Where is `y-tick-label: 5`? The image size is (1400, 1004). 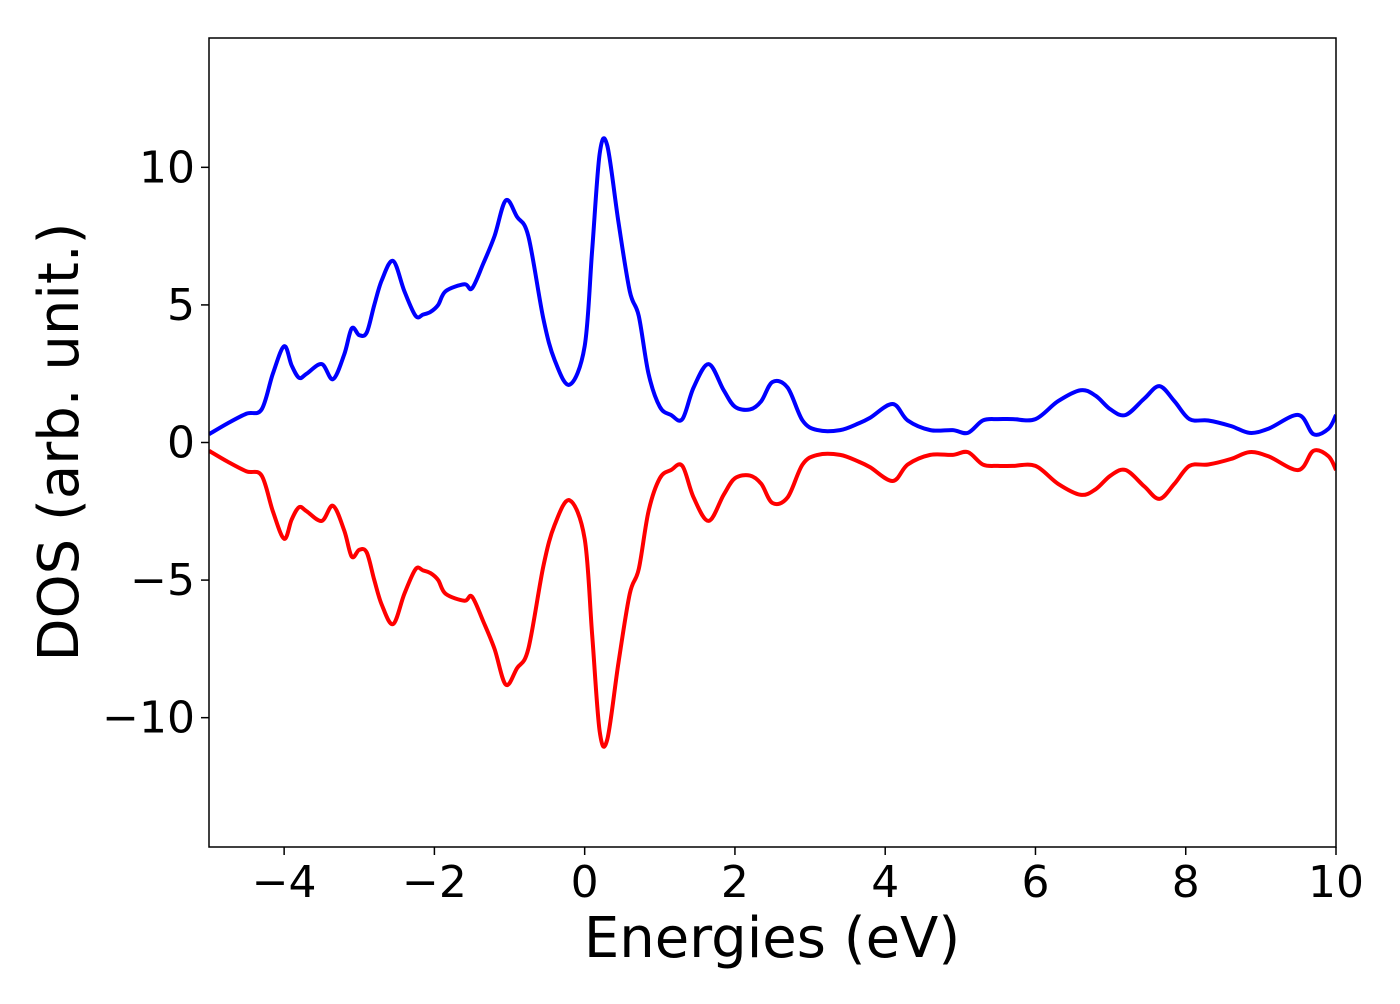 y-tick-label: 5 is located at coordinates (181, 305).